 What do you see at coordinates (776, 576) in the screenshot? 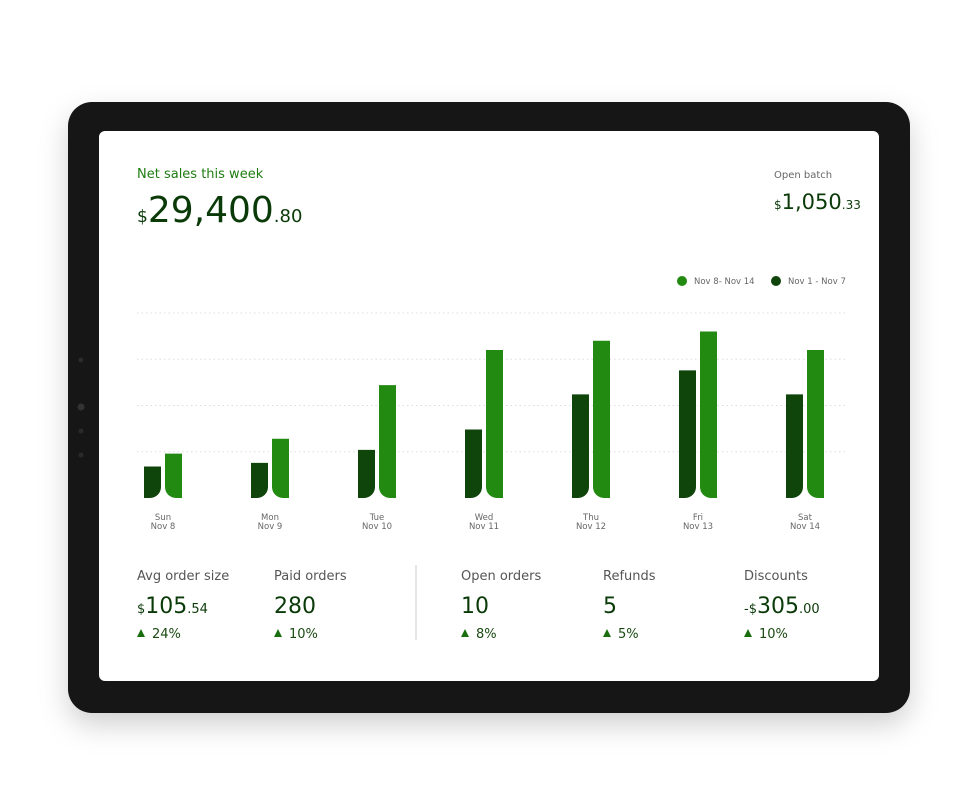
I see `stat-label: Discounts` at bounding box center [776, 576].